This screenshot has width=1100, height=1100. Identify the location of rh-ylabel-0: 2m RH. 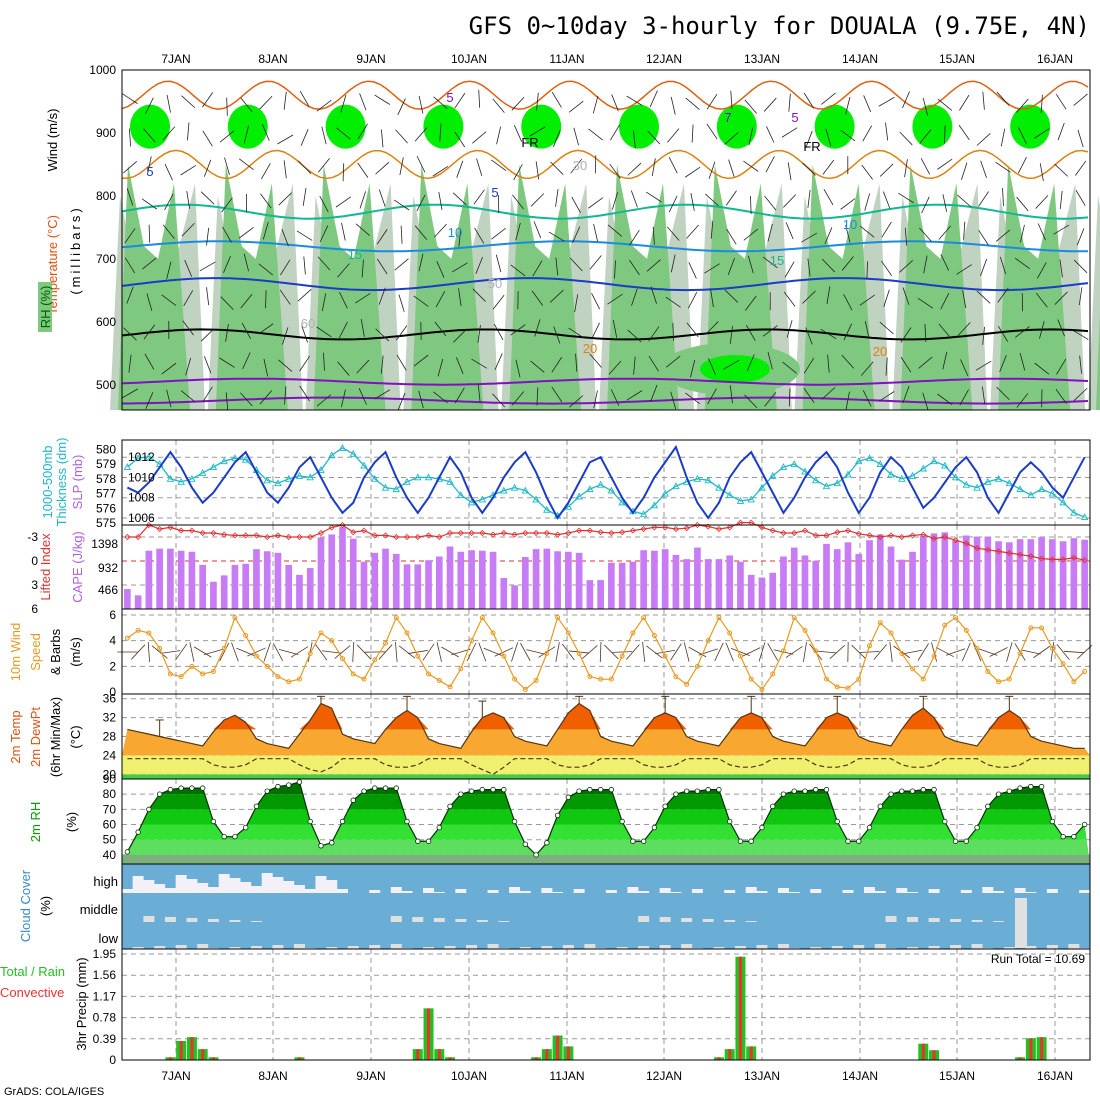
(35, 822).